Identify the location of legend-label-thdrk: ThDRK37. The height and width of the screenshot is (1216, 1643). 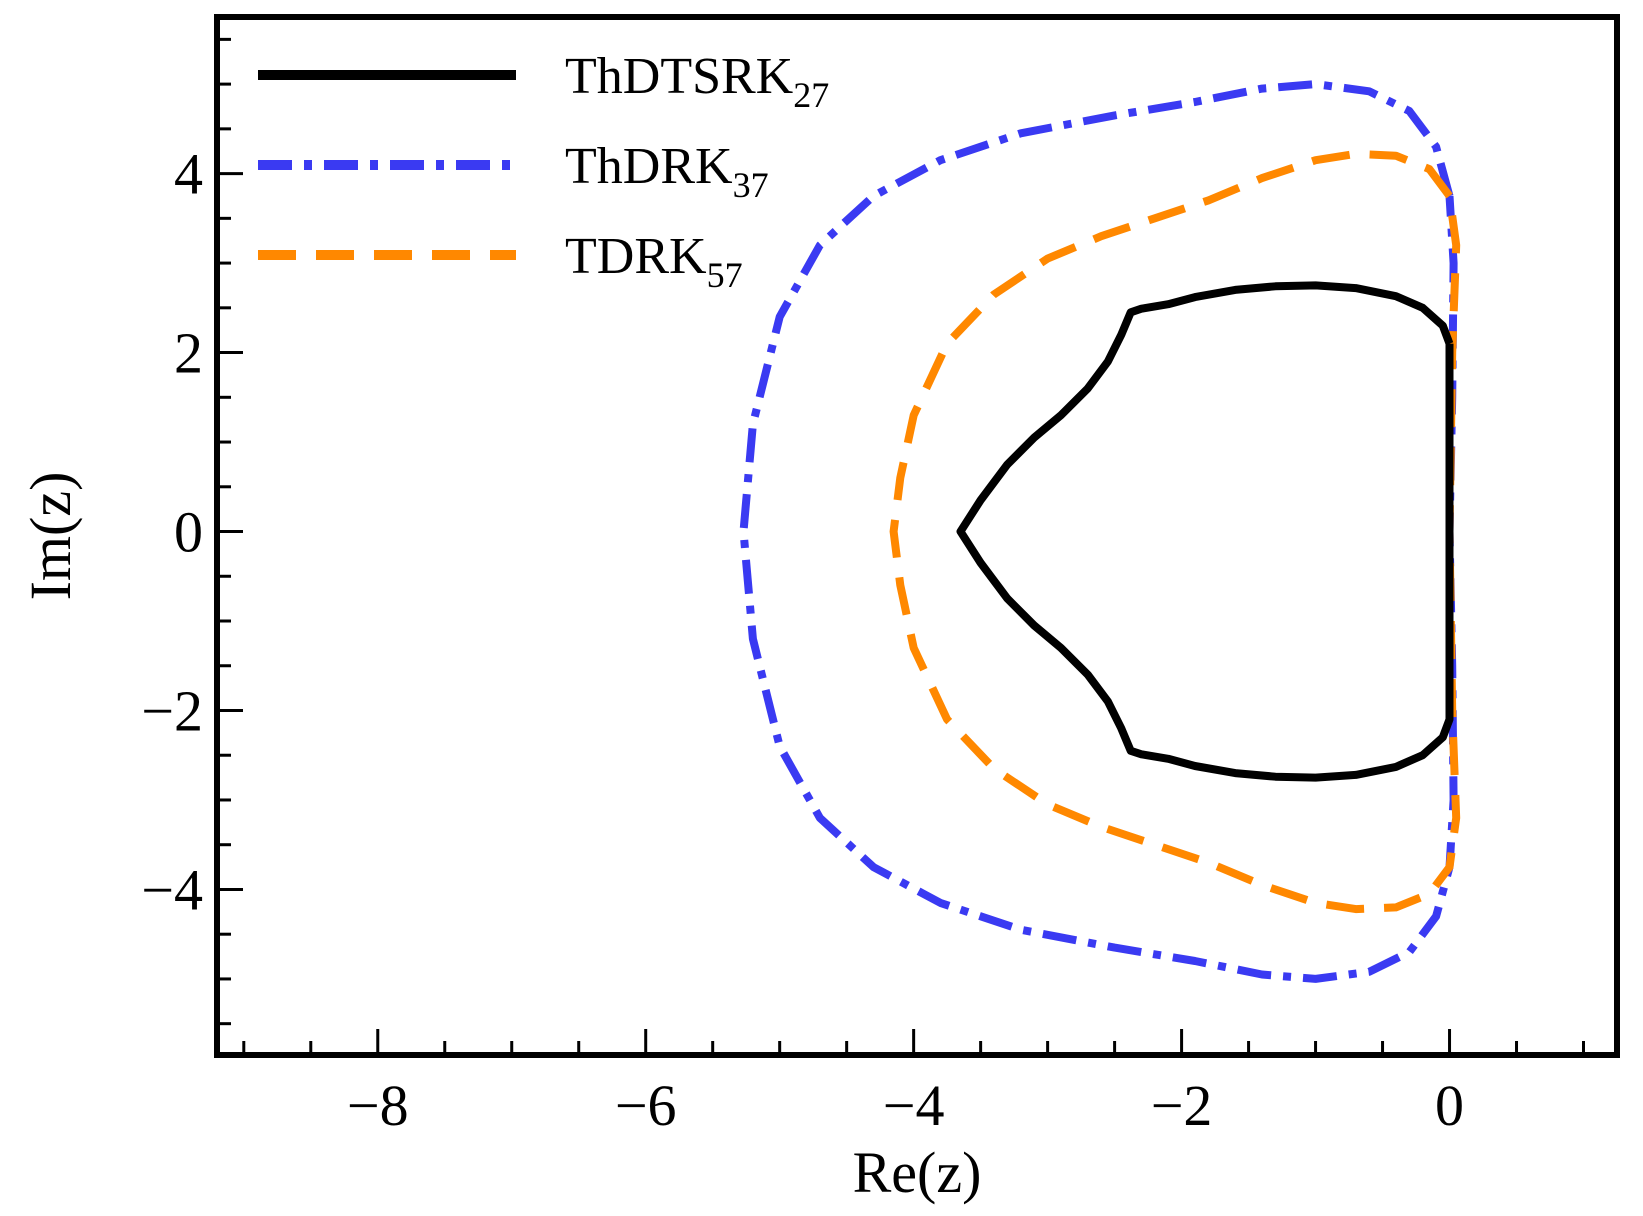
(667, 171).